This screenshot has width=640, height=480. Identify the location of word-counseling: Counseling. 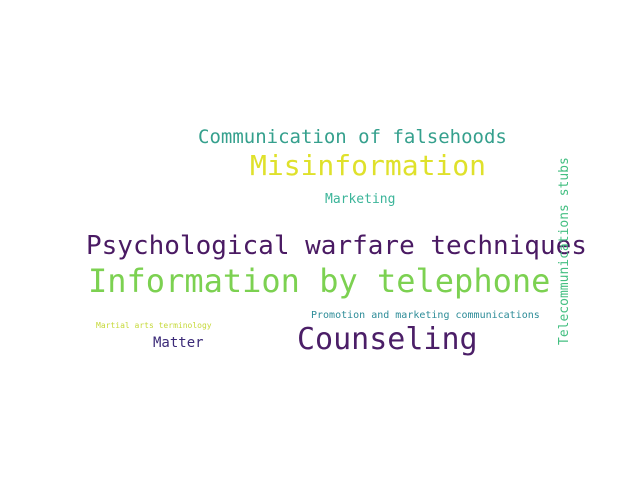
(387, 339).